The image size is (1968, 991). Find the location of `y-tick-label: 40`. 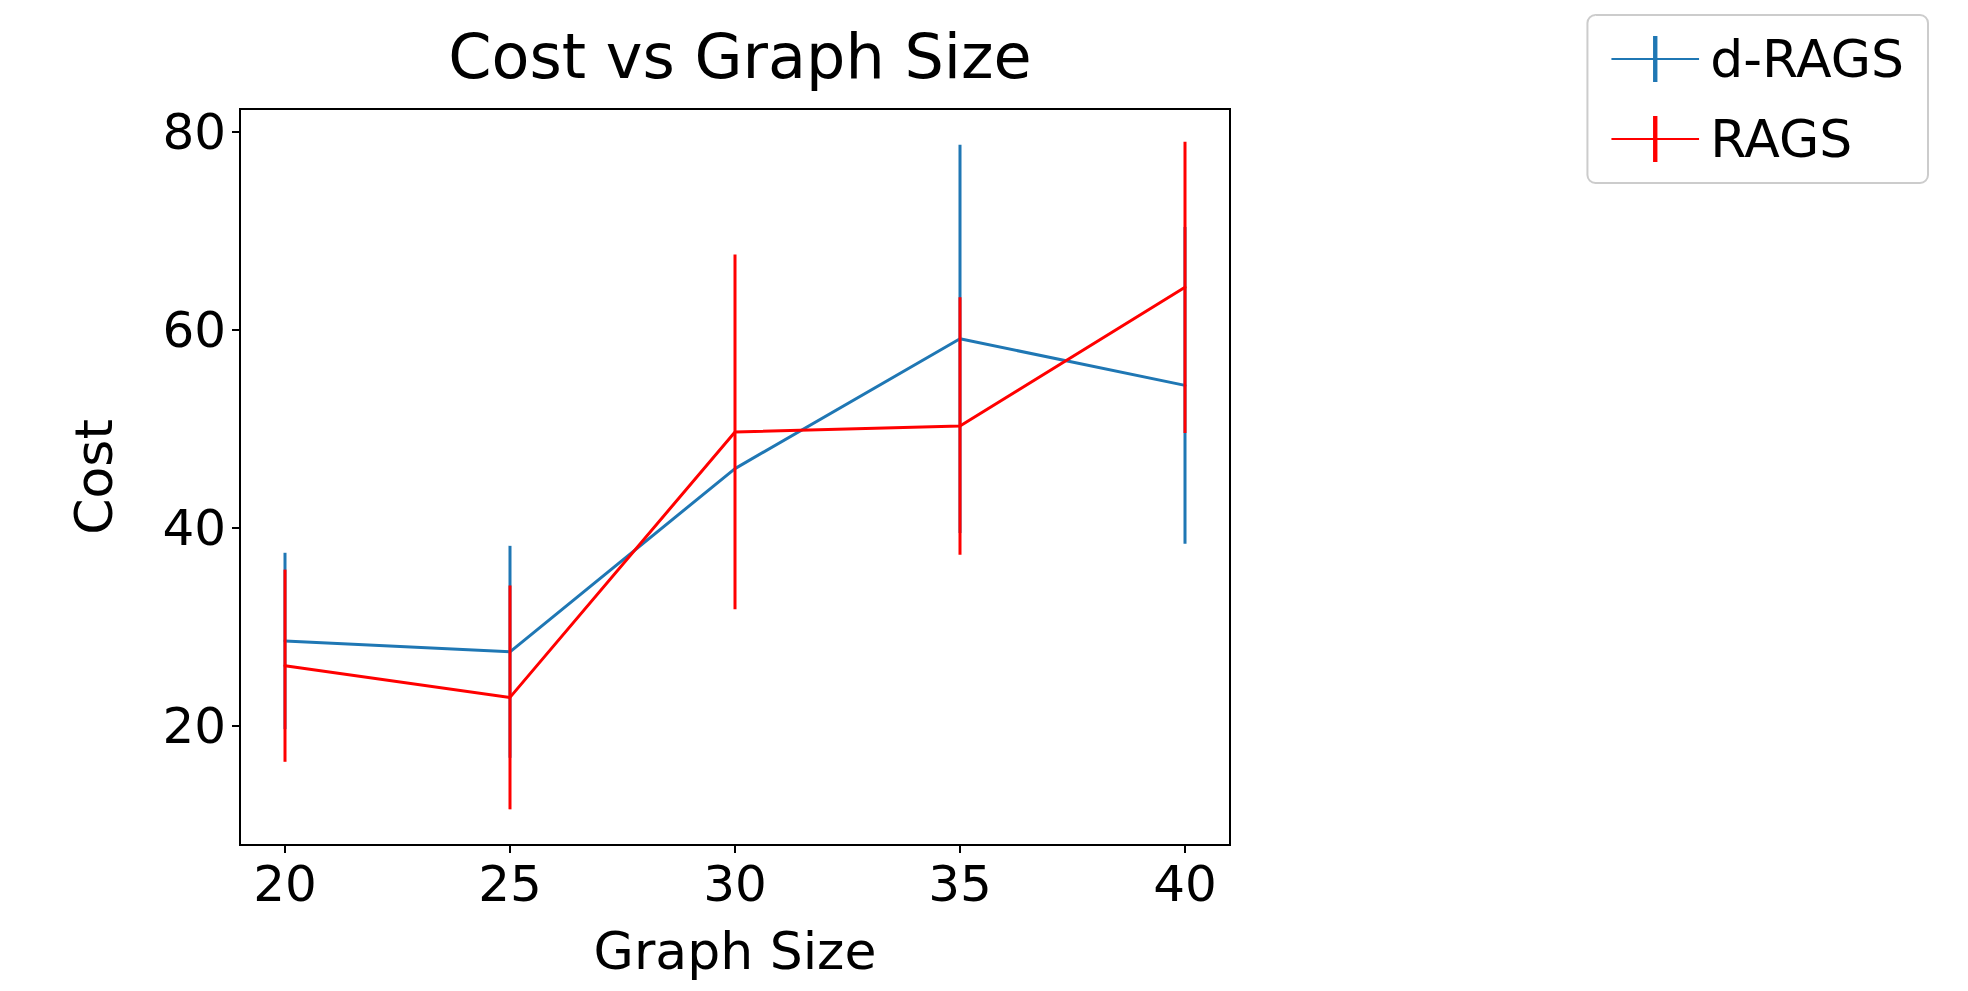

y-tick-label: 40 is located at coordinates (194, 528).